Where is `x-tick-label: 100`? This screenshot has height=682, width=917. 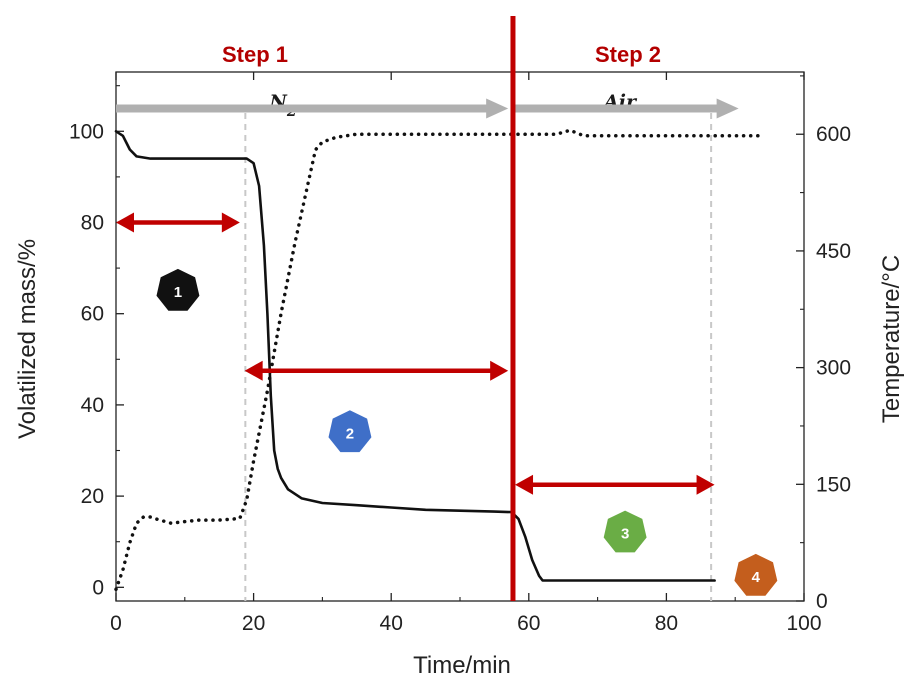 x-tick-label: 100 is located at coordinates (803, 623).